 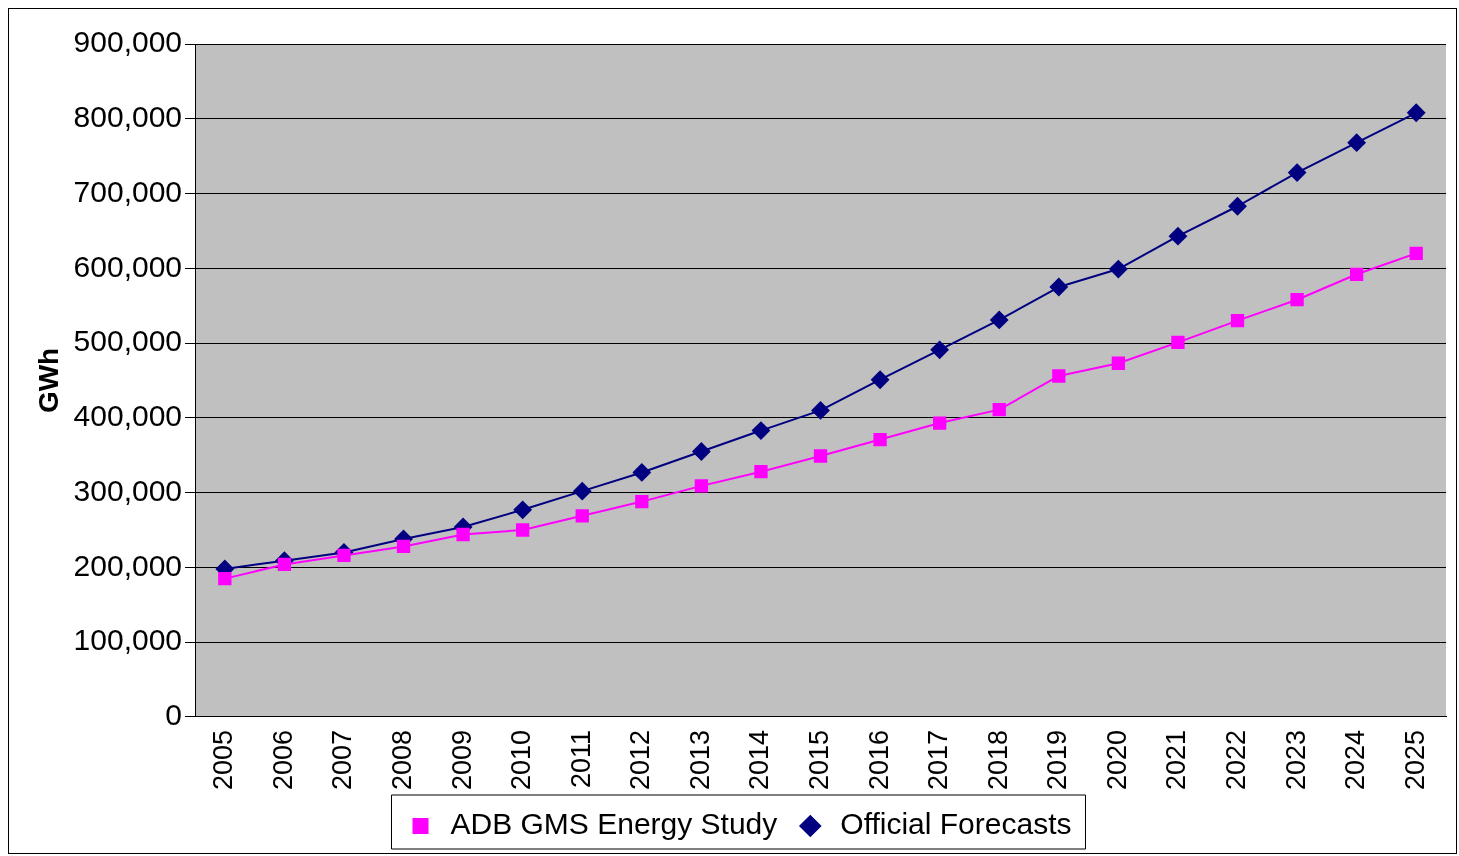 I want to click on x-tick-label: 2023, so click(x=1295, y=760).